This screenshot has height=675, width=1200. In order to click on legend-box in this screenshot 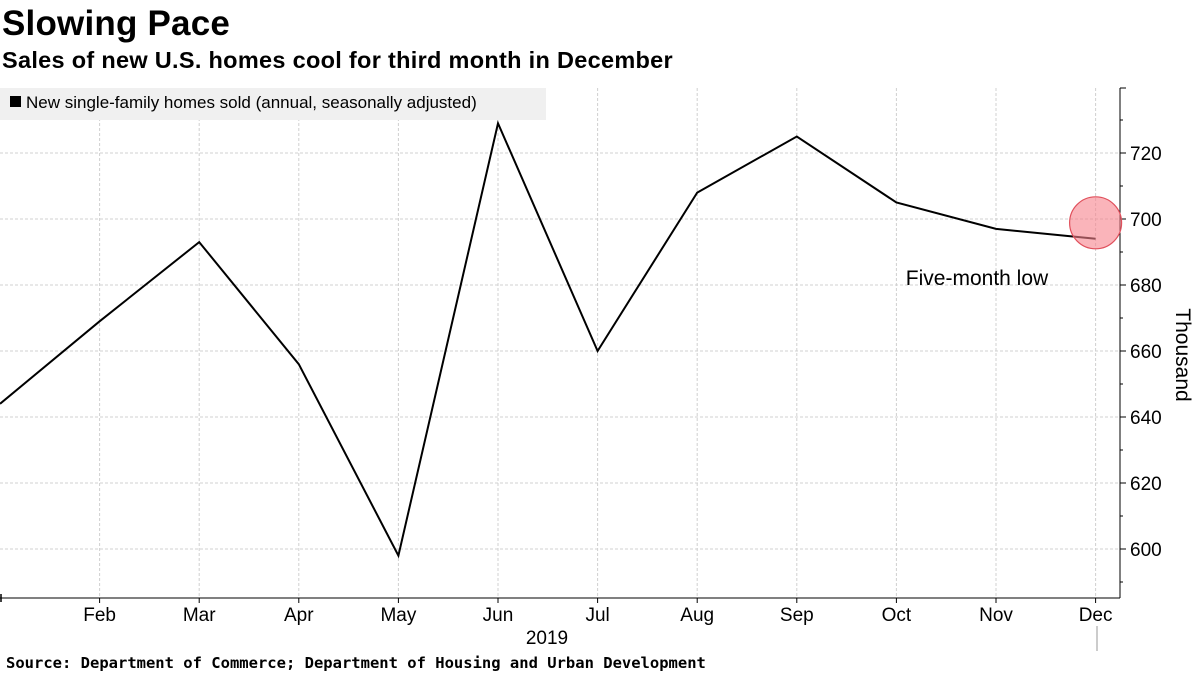, I will do `click(273, 104)`.